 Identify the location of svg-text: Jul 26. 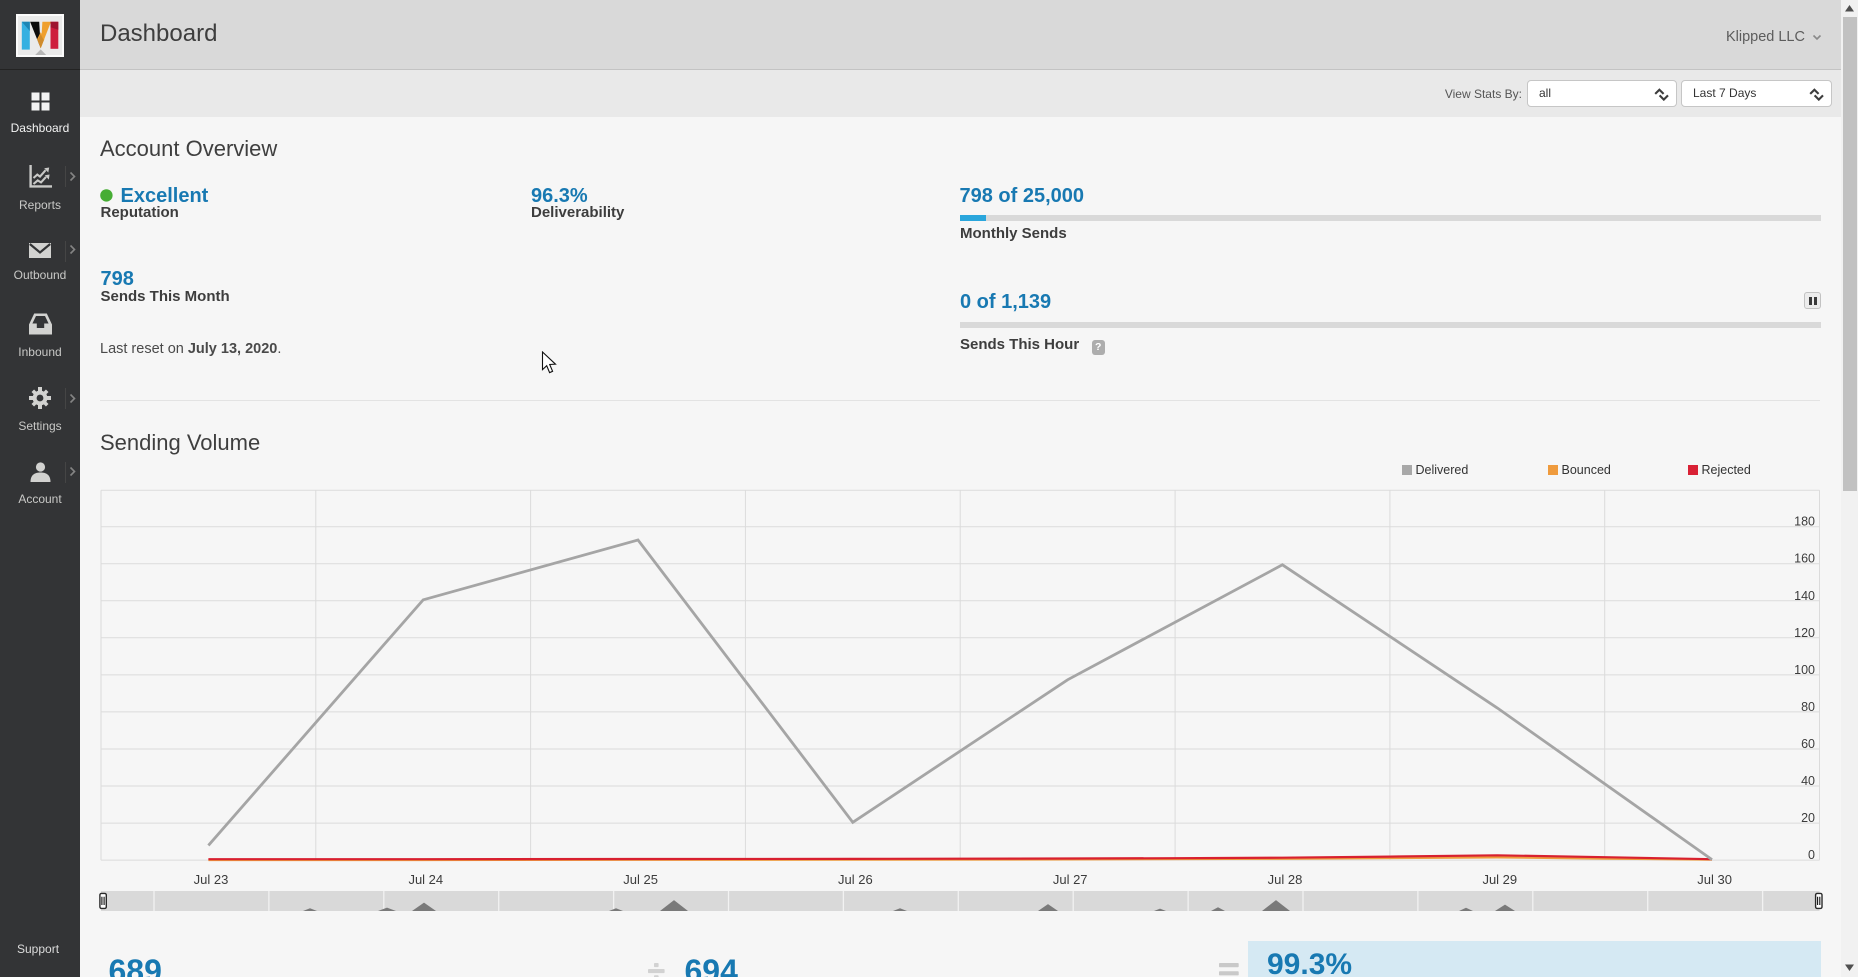
(855, 879).